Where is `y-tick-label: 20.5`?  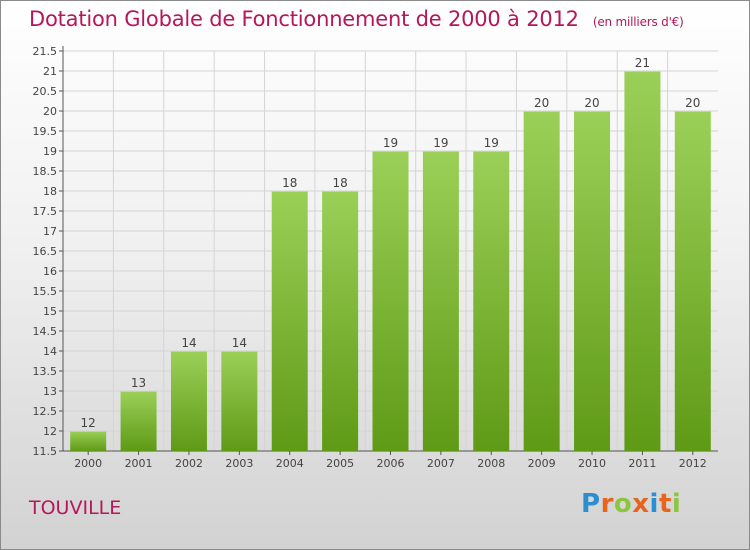 y-tick-label: 20.5 is located at coordinates (45, 91).